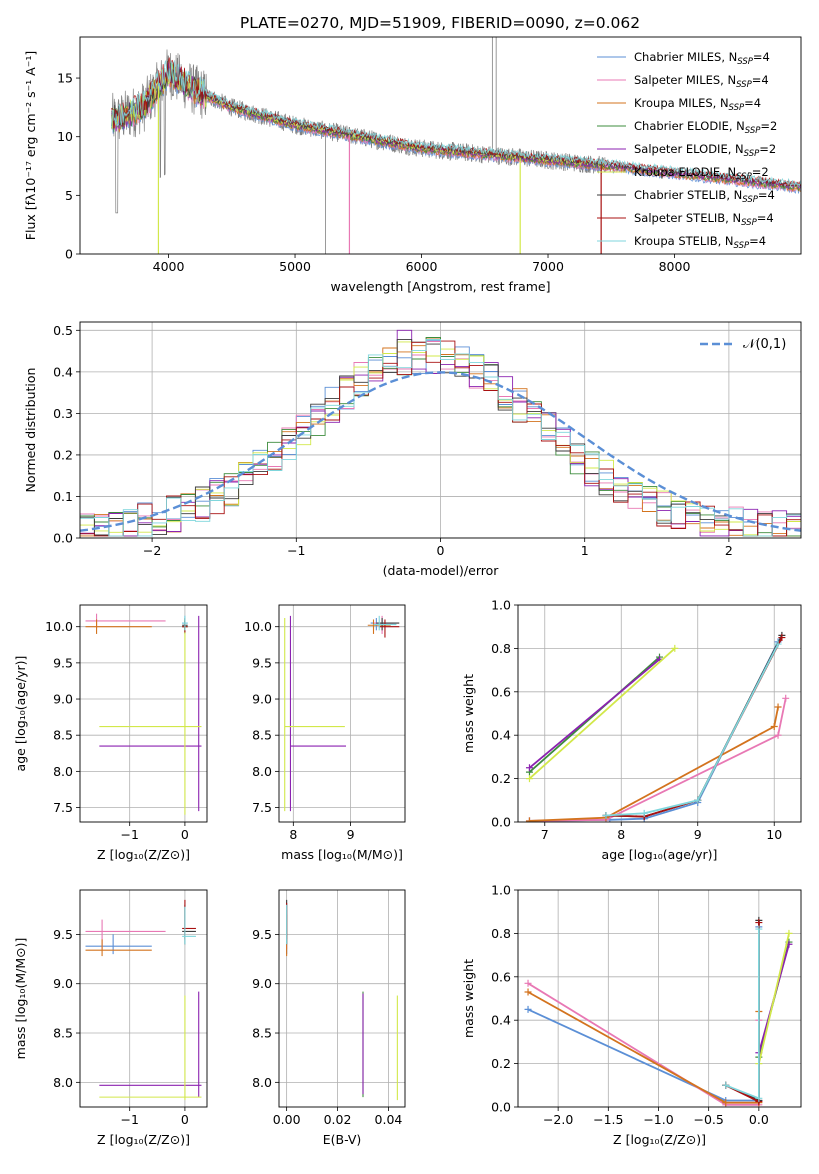  Describe the element at coordinates (675, 266) in the screenshot. I see `x-tick-label: 8000` at that location.